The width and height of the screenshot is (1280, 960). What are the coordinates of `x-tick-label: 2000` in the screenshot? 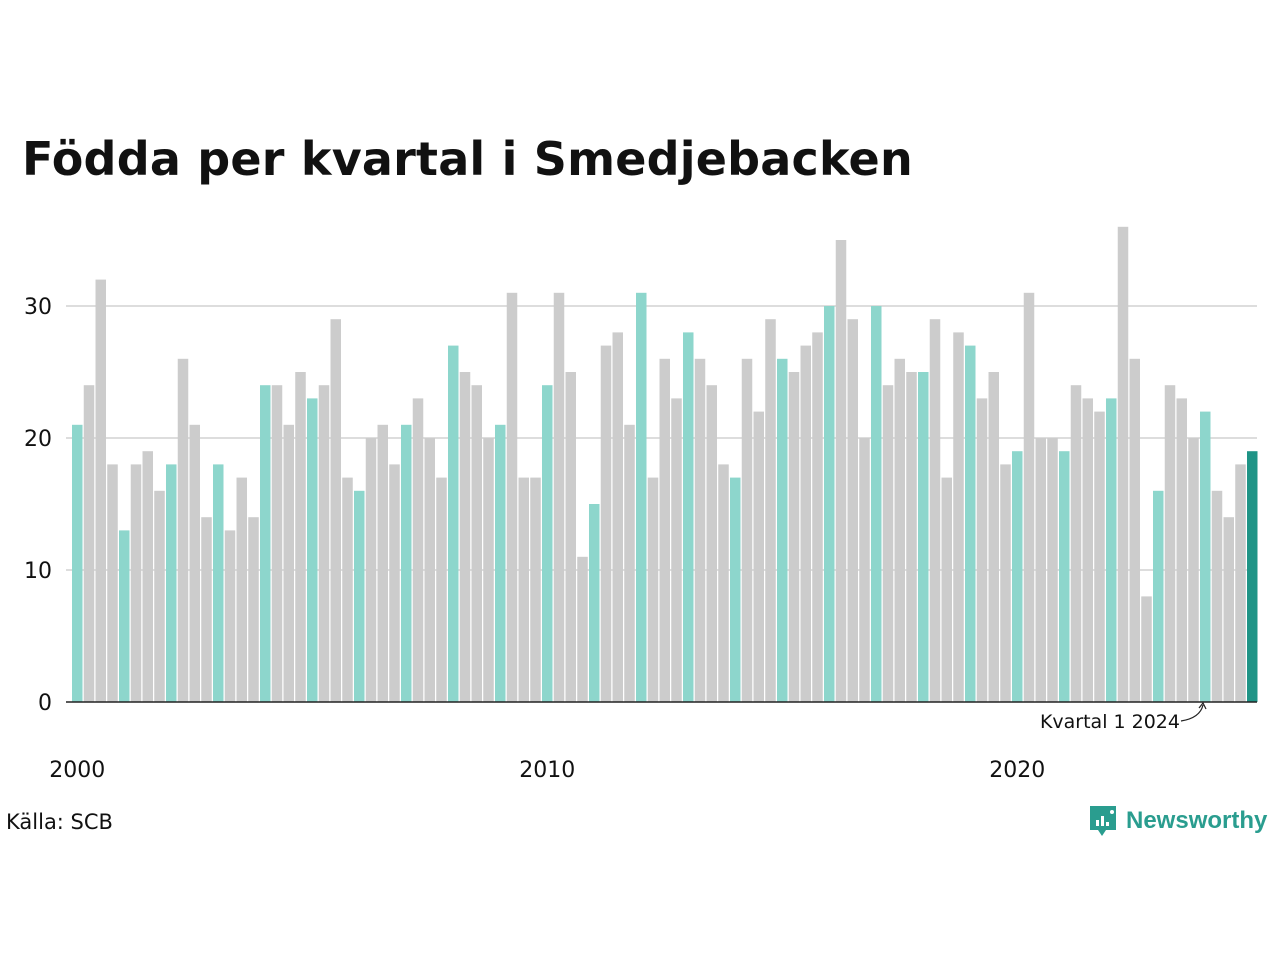 It's located at (77, 770).